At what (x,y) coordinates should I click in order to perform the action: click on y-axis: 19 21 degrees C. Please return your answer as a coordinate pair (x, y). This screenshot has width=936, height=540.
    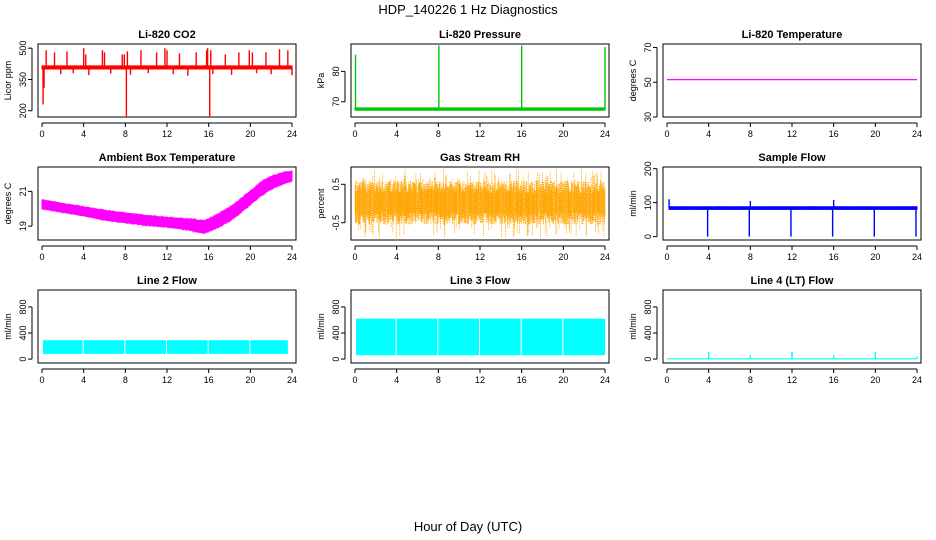
    Looking at the image, I should click on (18, 206).